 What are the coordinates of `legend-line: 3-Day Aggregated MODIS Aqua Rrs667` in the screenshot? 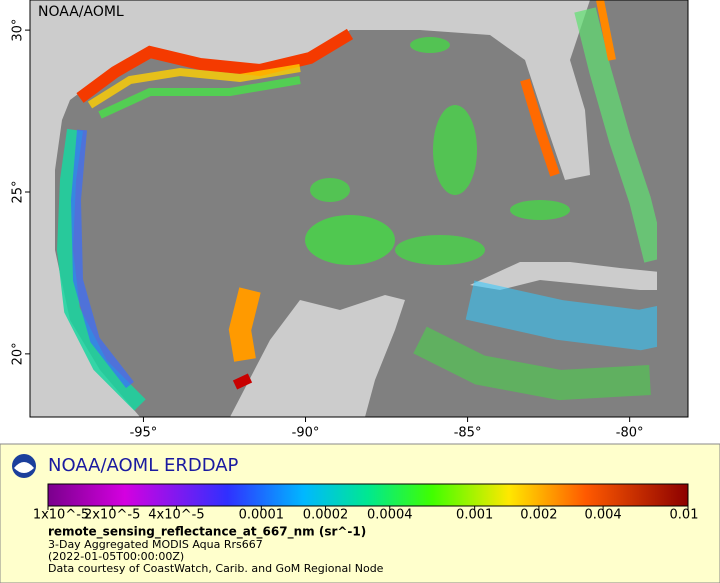 It's located at (155, 544).